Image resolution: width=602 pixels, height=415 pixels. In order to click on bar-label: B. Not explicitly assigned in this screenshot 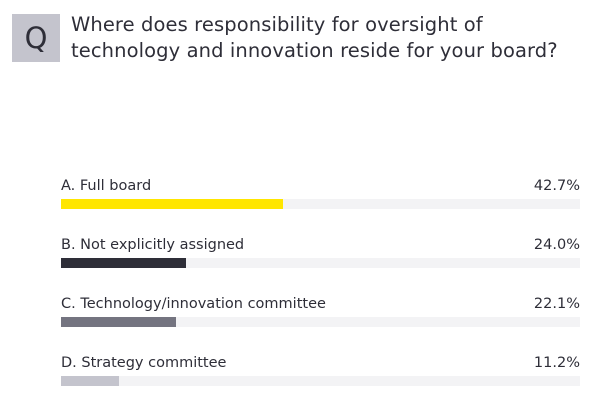, I will do `click(153, 245)`.